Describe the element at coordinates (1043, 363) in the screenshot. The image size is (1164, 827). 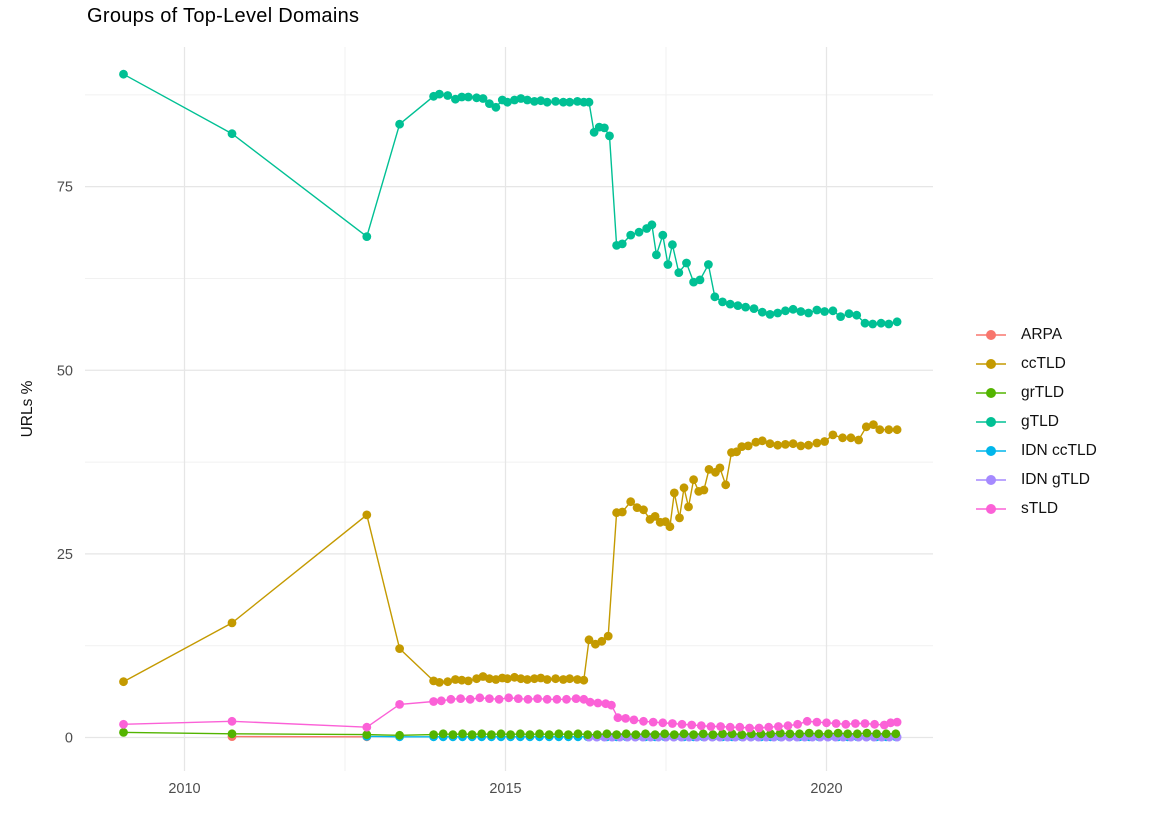
I see `legend-label: ccTLD` at that location.